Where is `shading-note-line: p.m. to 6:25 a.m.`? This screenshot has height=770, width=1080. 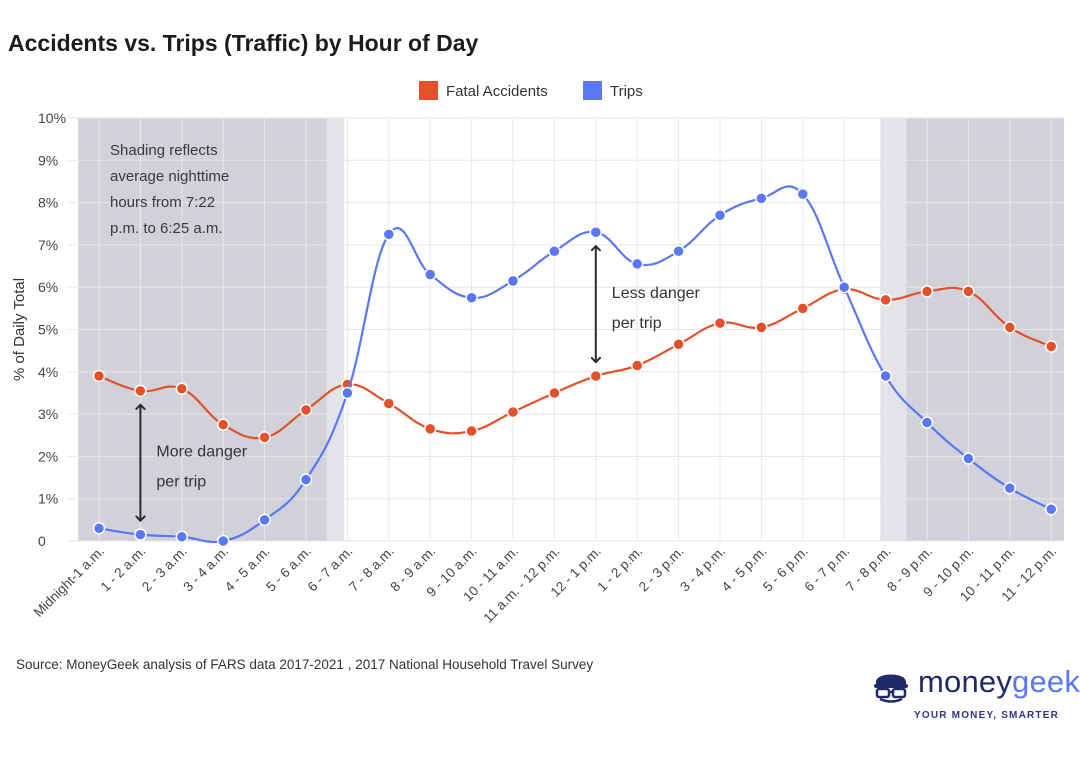
shading-note-line: p.m. to 6:25 a.m. is located at coordinates (166, 228).